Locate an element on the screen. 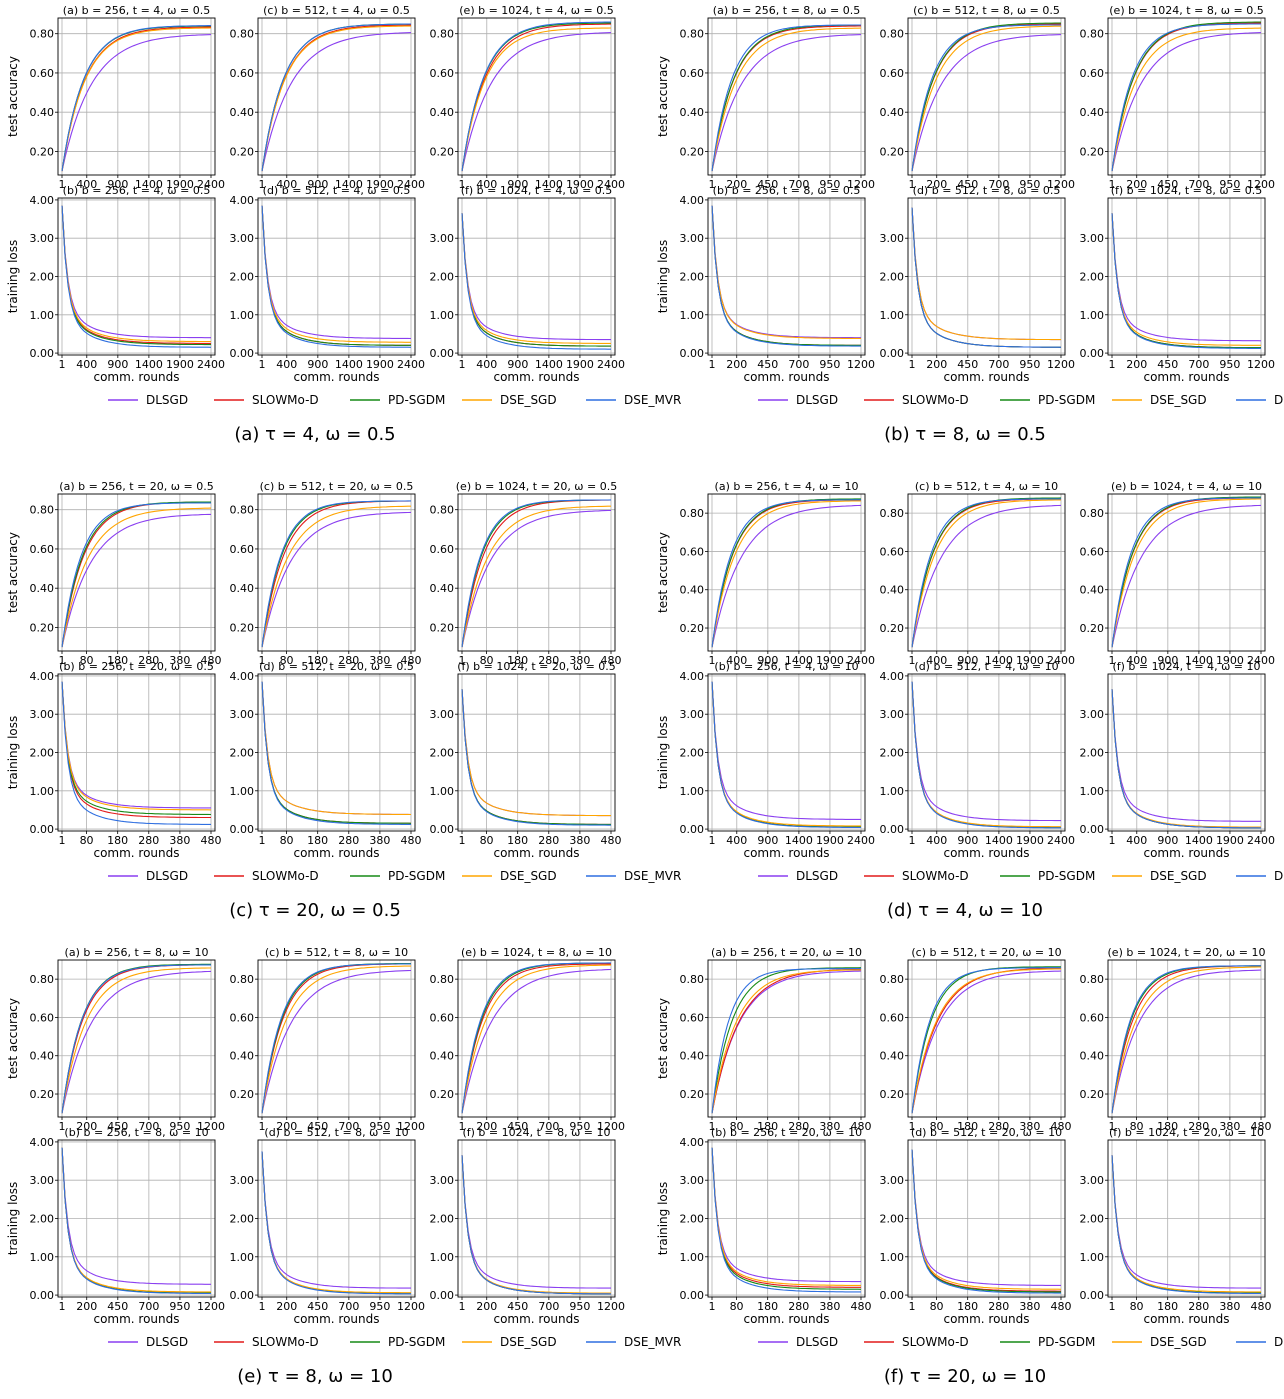 Image resolution: width=1284 pixels, height=1399 pixels. legend-label: PD-SGDM is located at coordinates (416, 876).